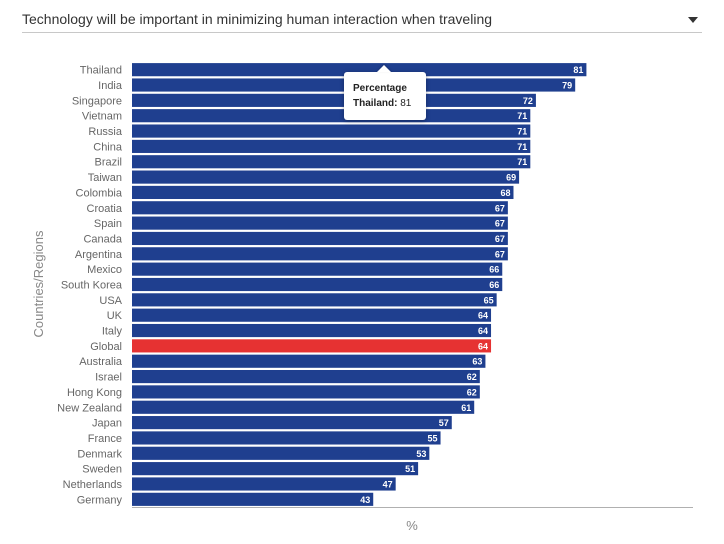 This screenshot has height=544, width=724. I want to click on y-tick-label: Brazil, so click(108, 163).